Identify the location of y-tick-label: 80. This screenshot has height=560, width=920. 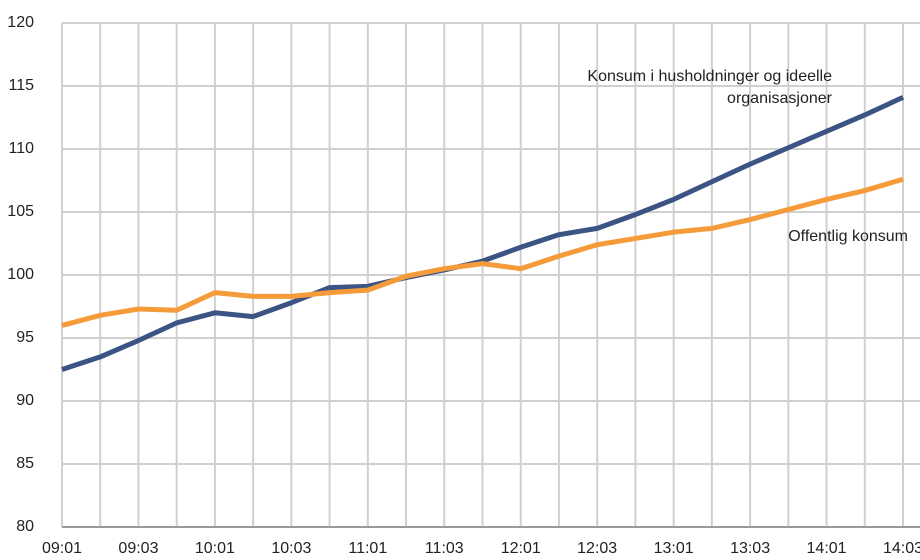
(25, 526).